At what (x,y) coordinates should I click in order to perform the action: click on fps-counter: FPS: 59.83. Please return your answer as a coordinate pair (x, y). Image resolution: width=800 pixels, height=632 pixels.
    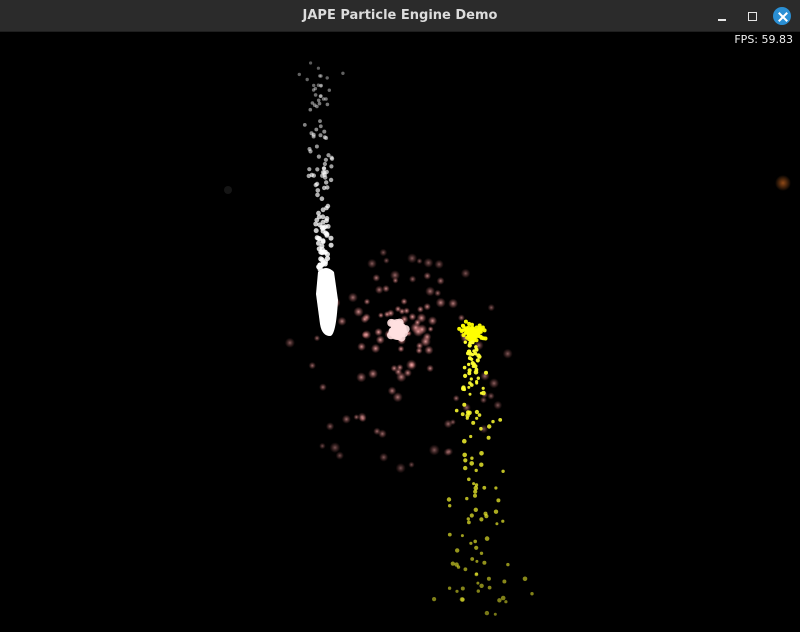
    Looking at the image, I should click on (763, 39).